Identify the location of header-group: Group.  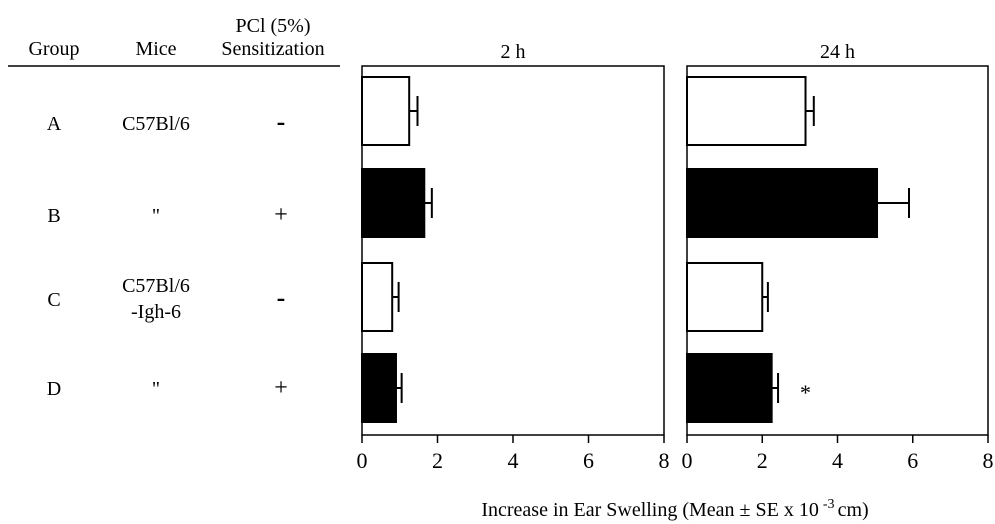
(53, 49).